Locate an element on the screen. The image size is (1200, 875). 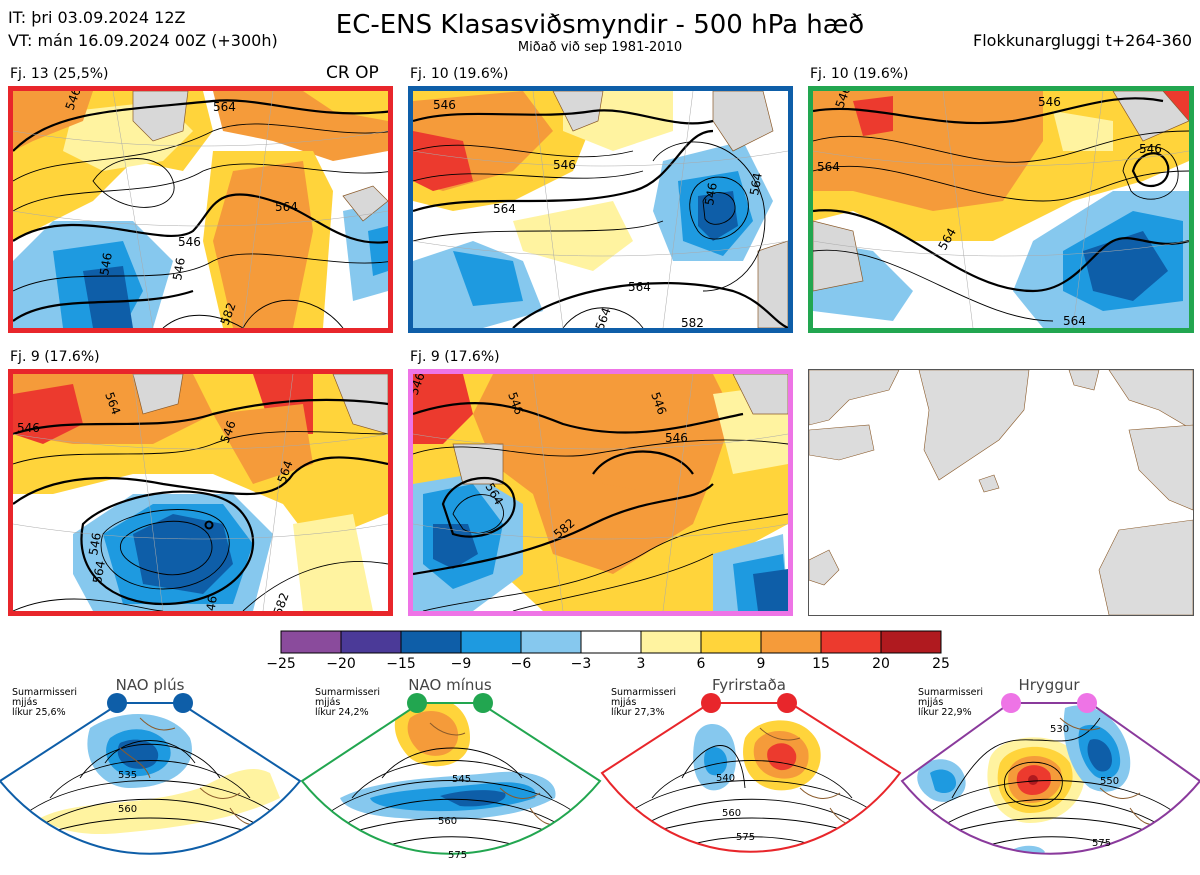
colorbar-tick-label: −6 is located at coordinates (521, 664).